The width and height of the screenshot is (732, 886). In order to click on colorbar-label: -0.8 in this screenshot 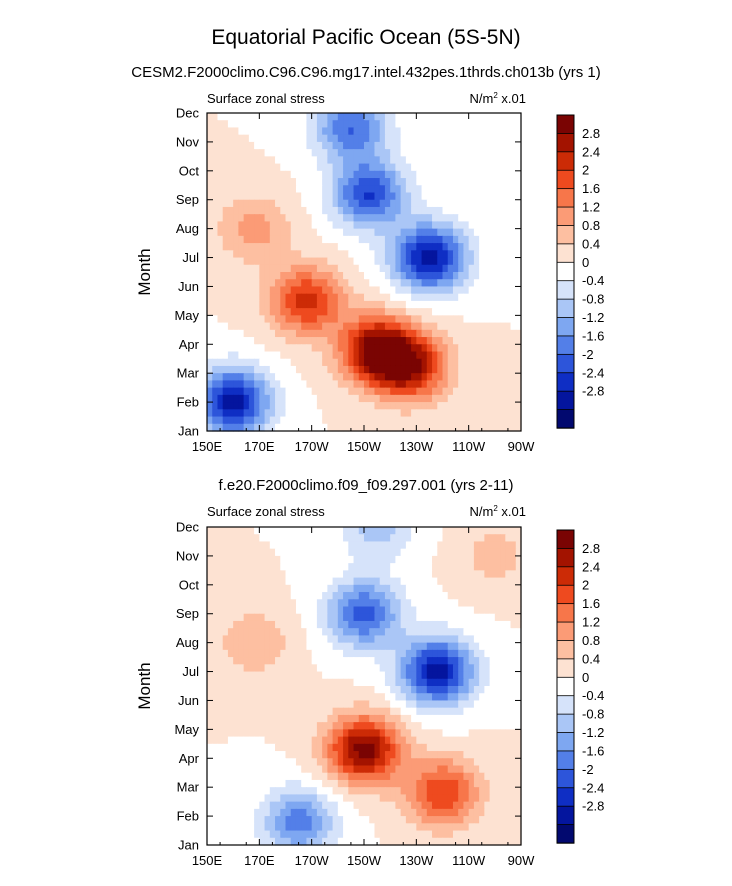, I will do `click(593, 299)`.